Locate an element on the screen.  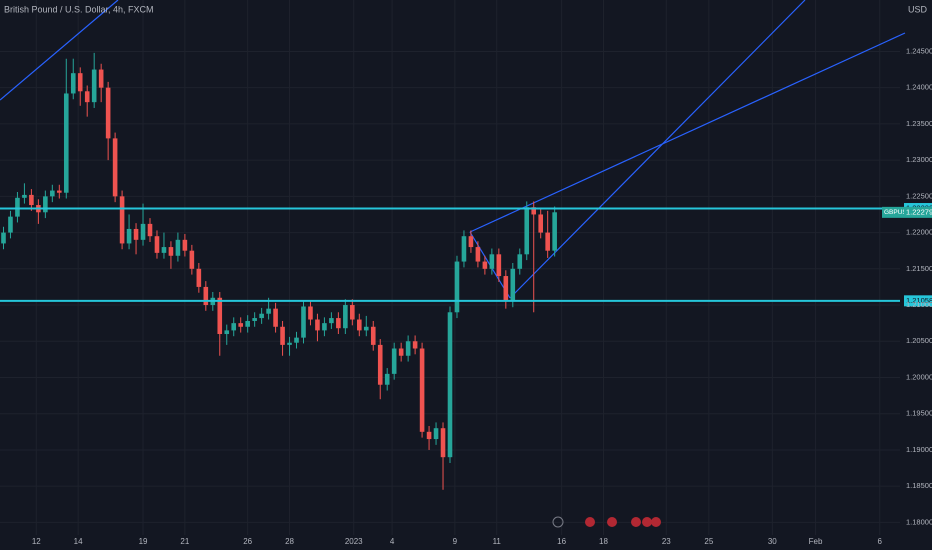
last-price-label: 1.22279 is located at coordinates (919, 211).